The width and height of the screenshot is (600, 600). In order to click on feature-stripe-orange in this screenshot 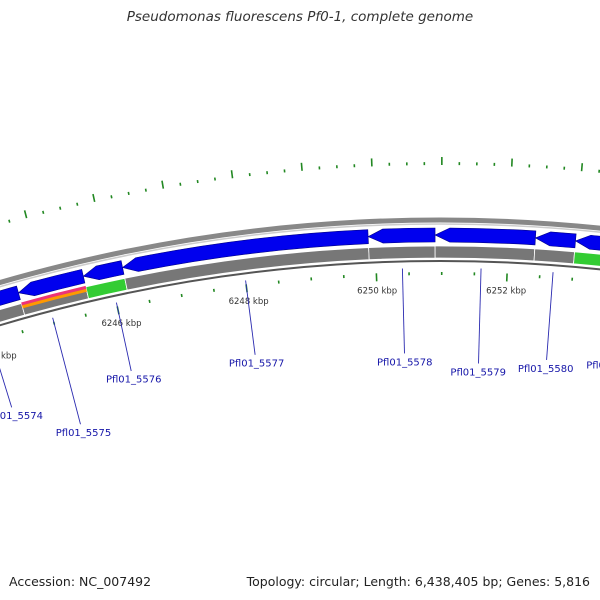, I will do `click(54, 298)`.